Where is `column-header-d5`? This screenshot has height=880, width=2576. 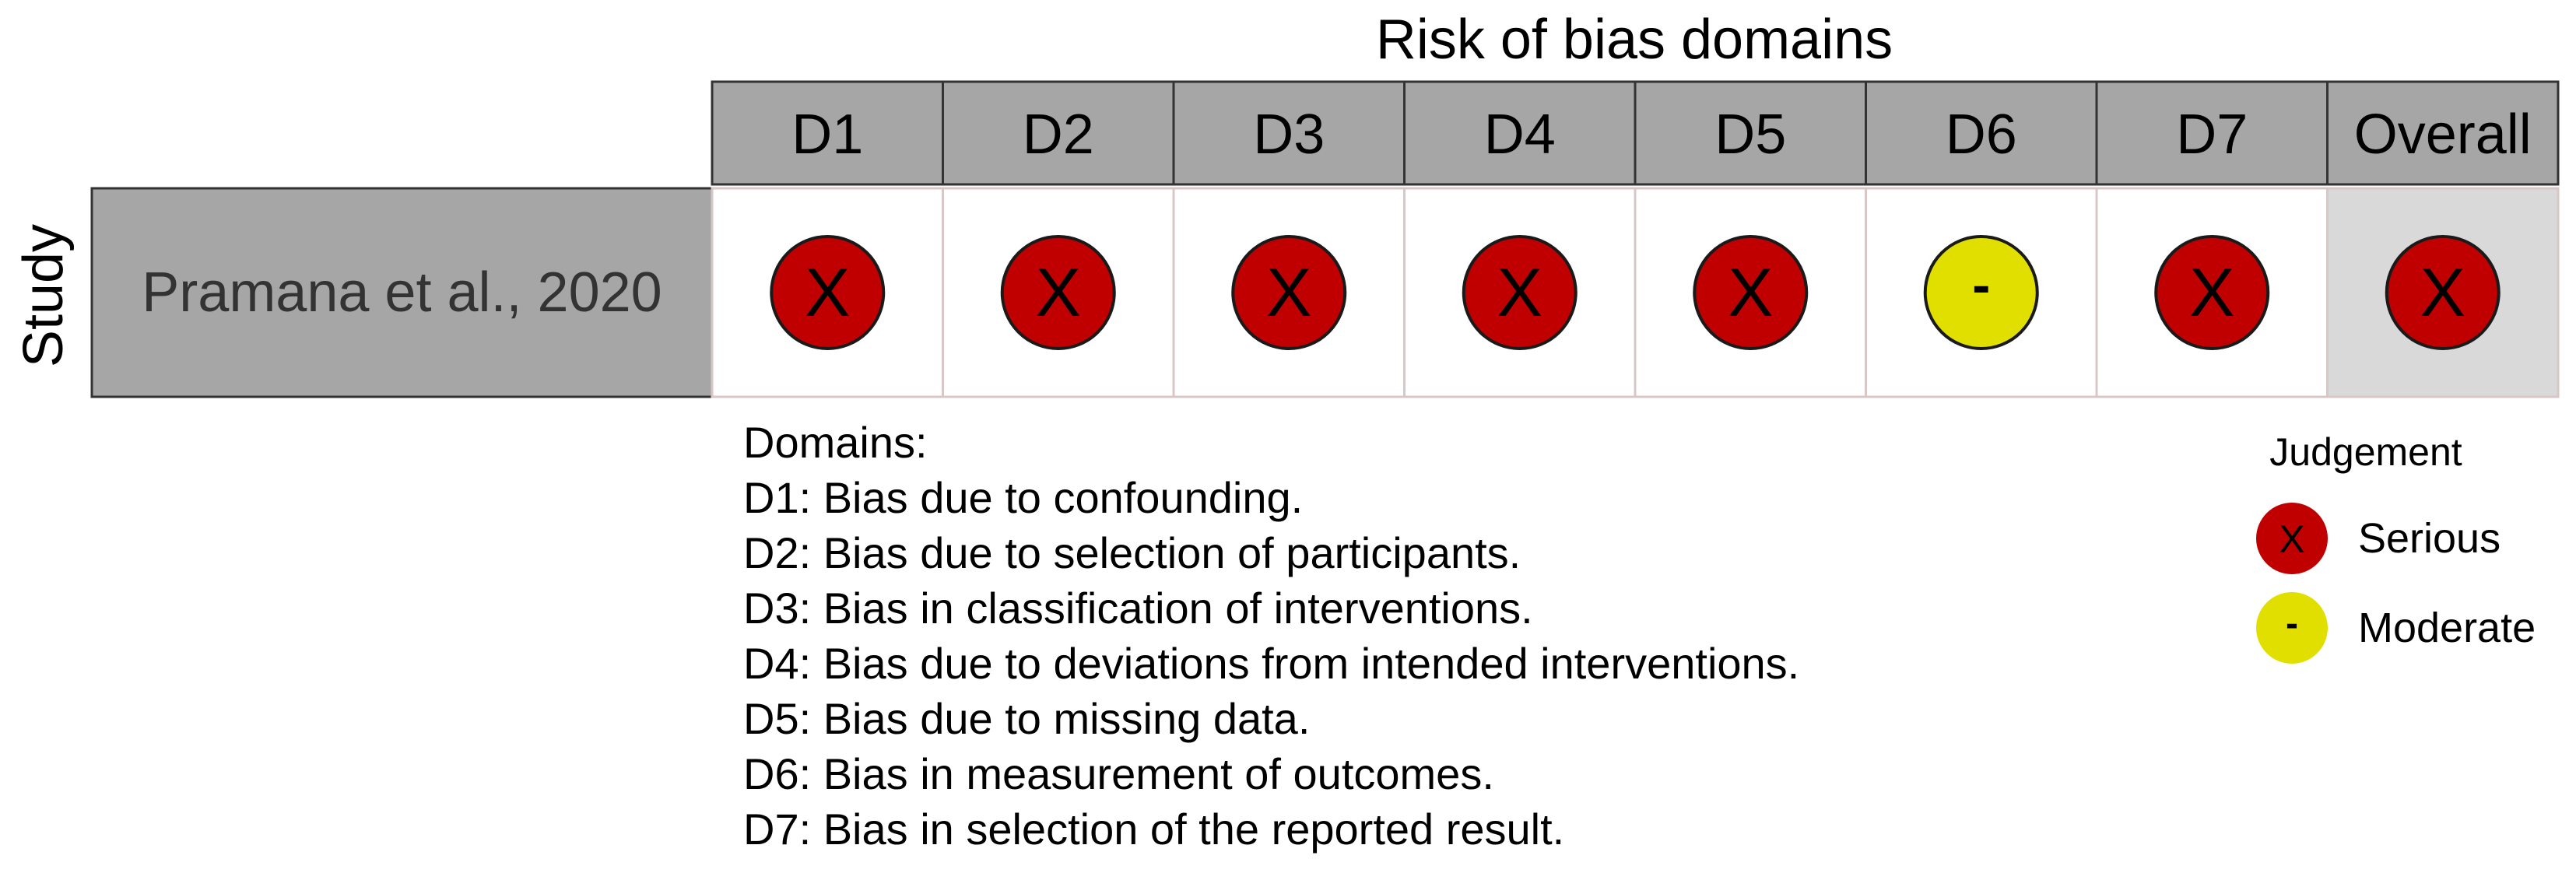 column-header-d5 is located at coordinates (1751, 133).